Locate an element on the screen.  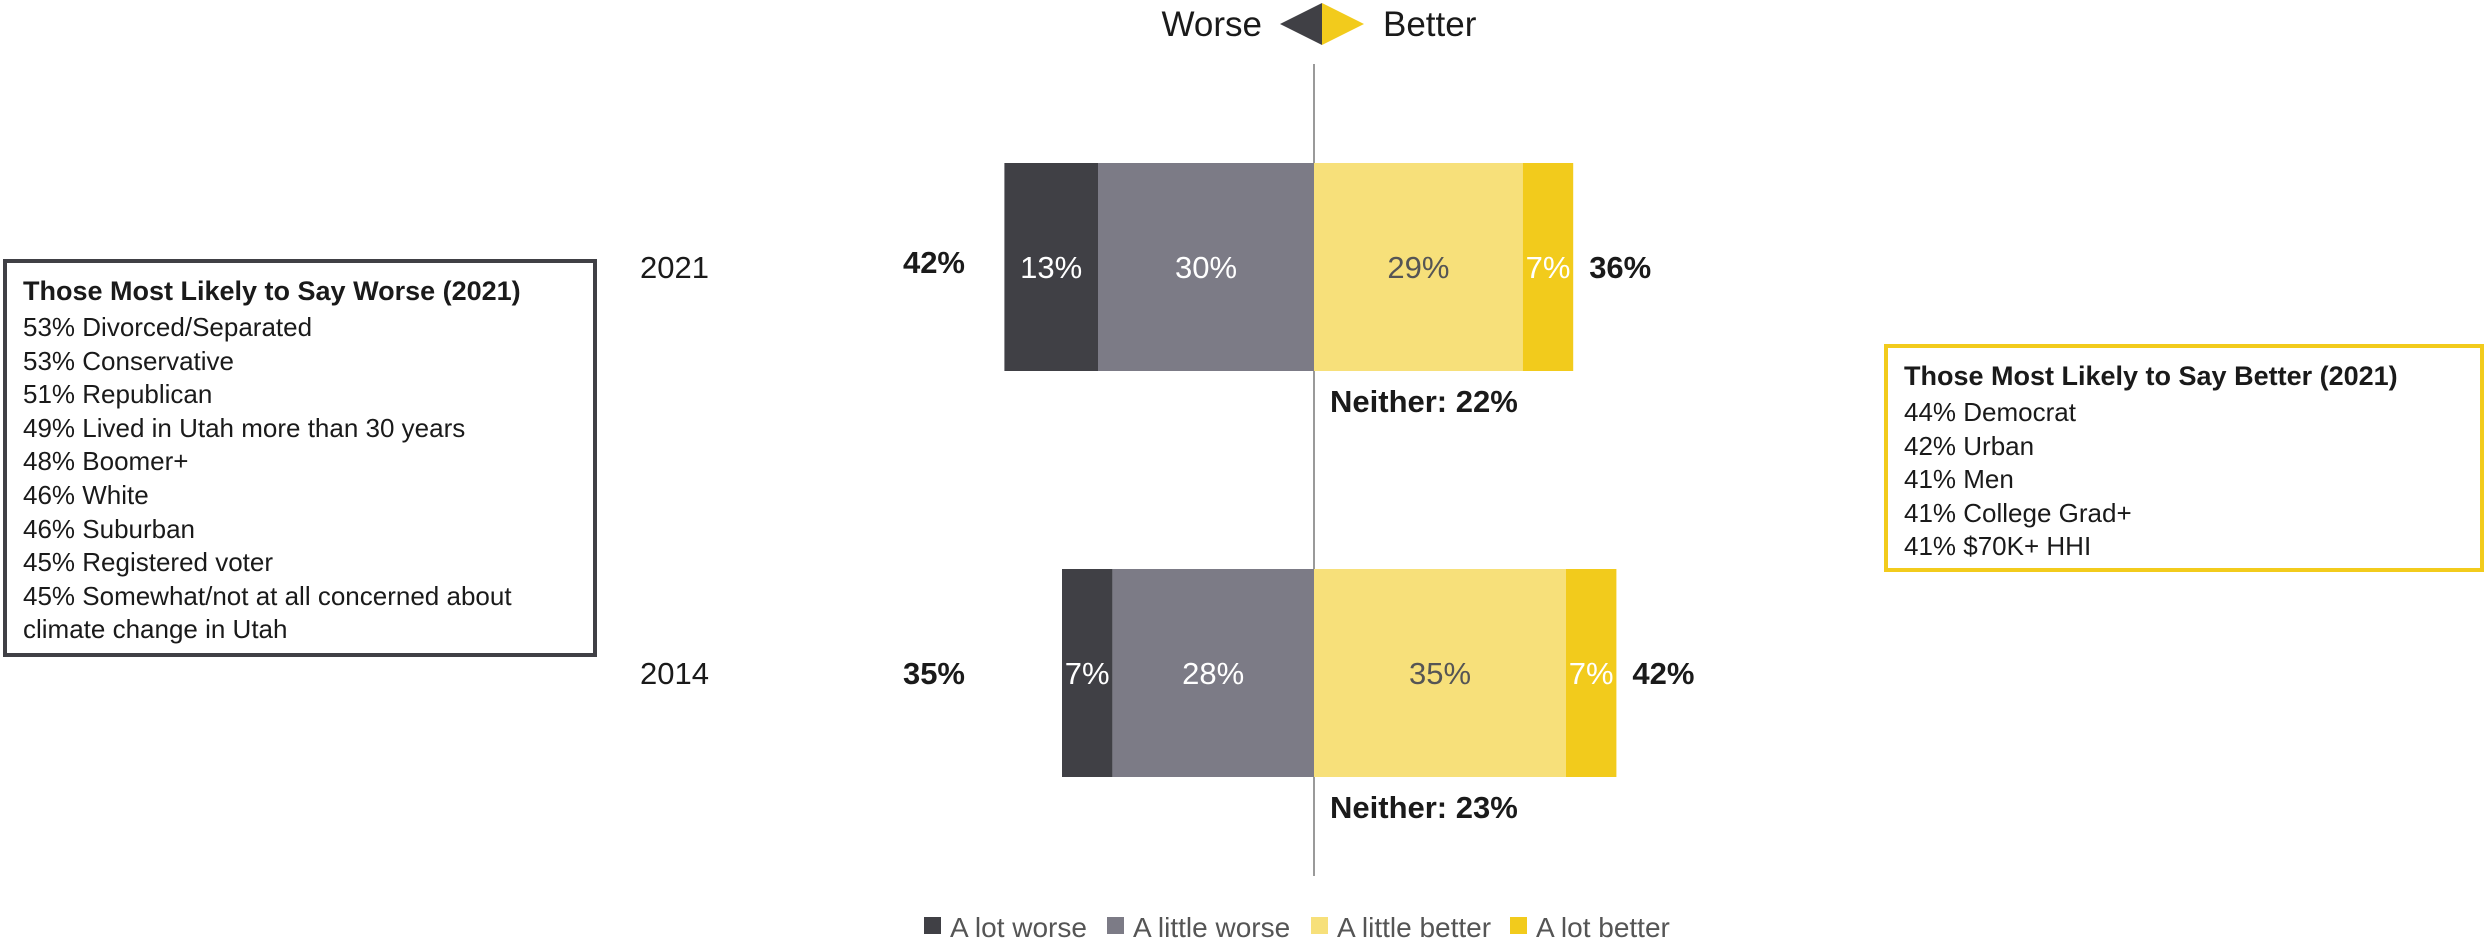
category-label: 2021 is located at coordinates (674, 267).